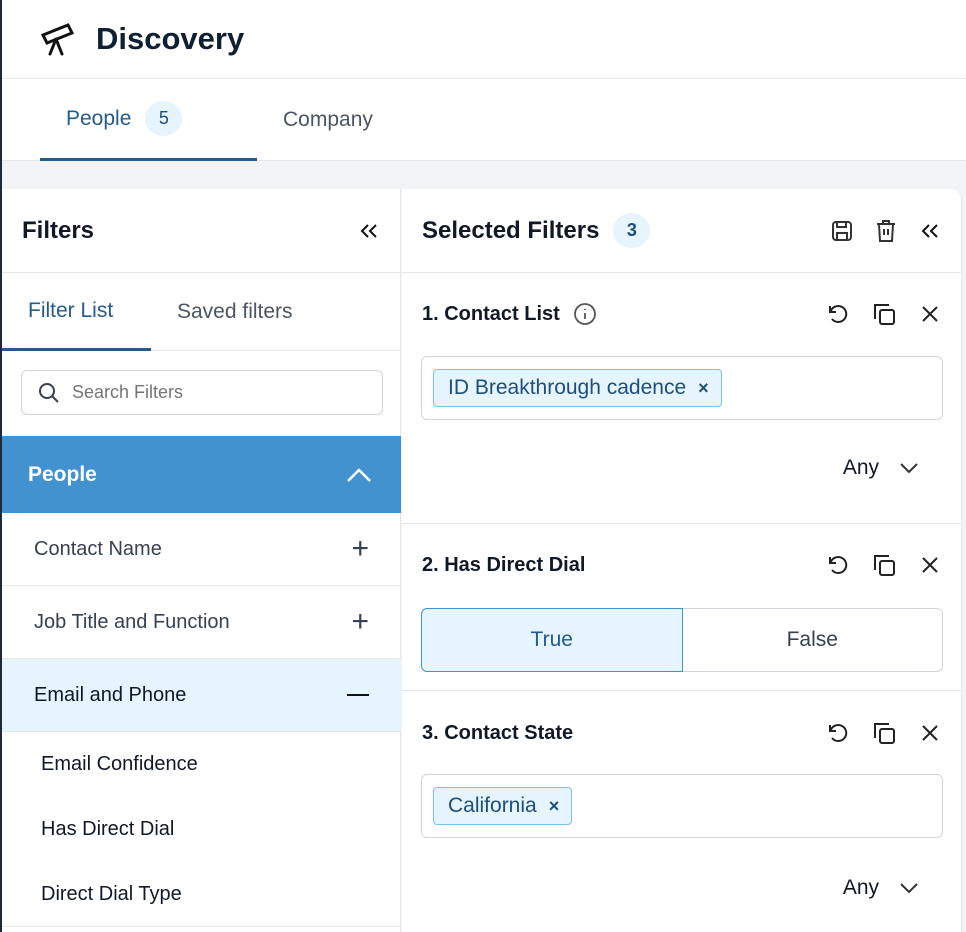 This screenshot has height=932, width=966. I want to click on contact-list-input: ID Breakthrough cadence ×, so click(682, 388).